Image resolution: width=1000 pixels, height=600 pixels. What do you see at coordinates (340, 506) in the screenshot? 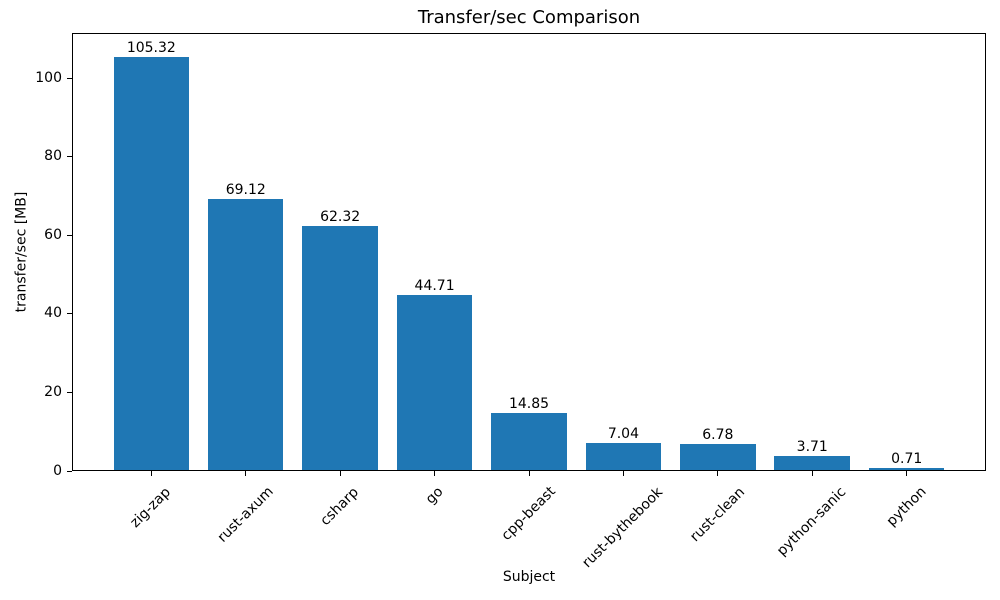
I see `x-tick-label: csharp` at bounding box center [340, 506].